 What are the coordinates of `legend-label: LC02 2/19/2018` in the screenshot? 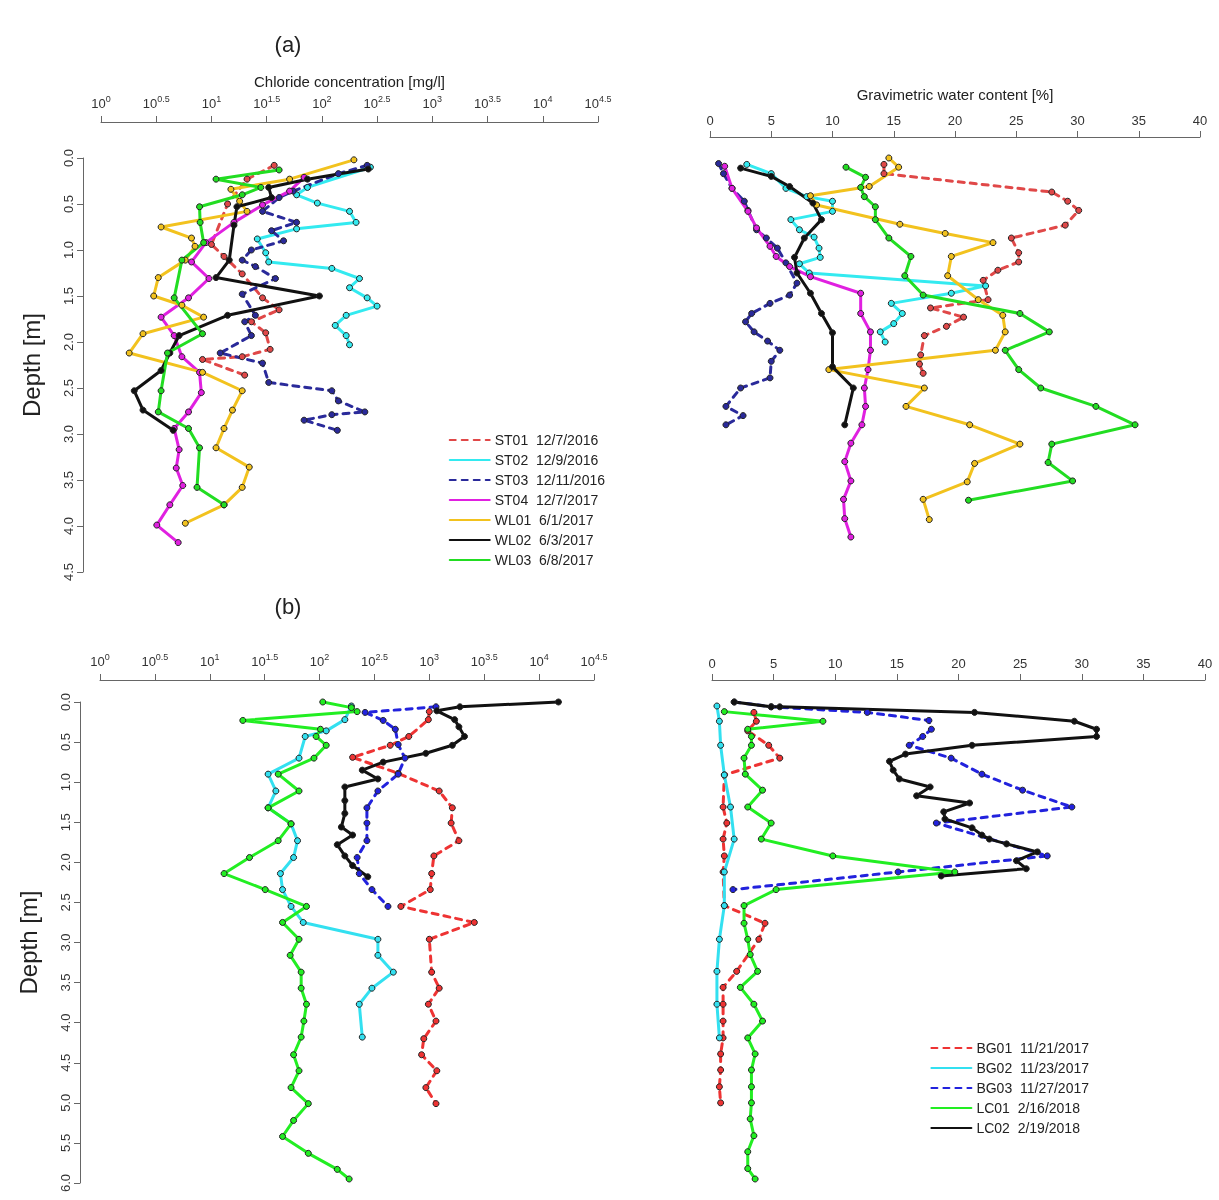 It's located at (1028, 1128).